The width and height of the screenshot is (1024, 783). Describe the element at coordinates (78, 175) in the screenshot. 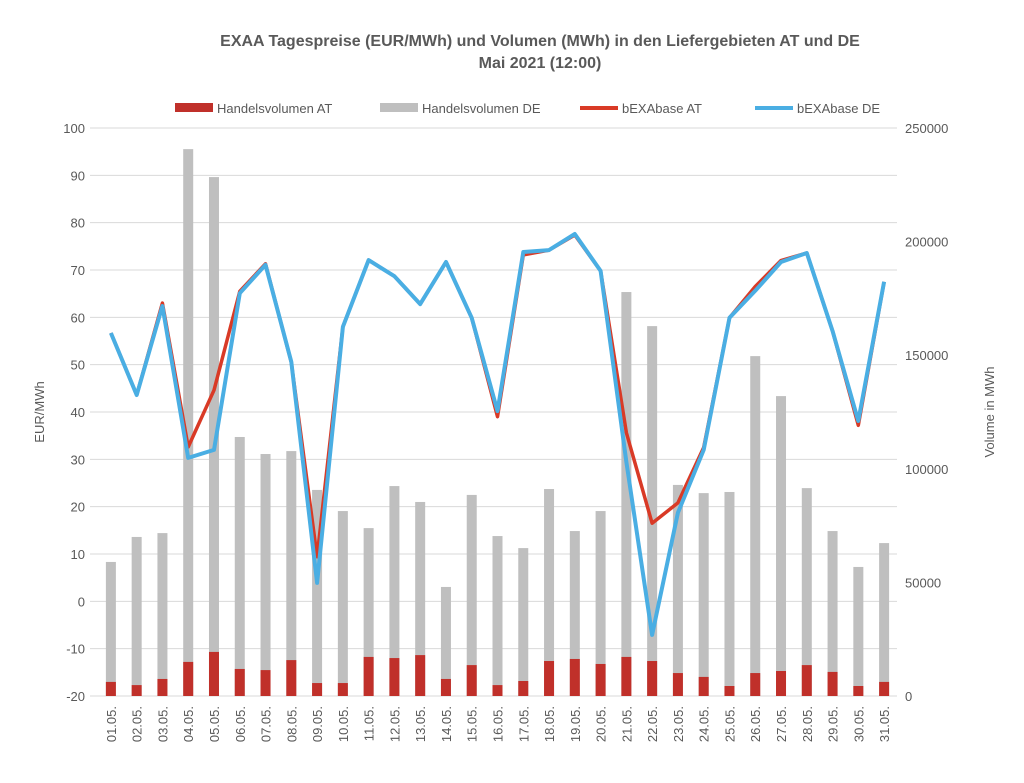

I see `y-tick-label: 90` at that location.